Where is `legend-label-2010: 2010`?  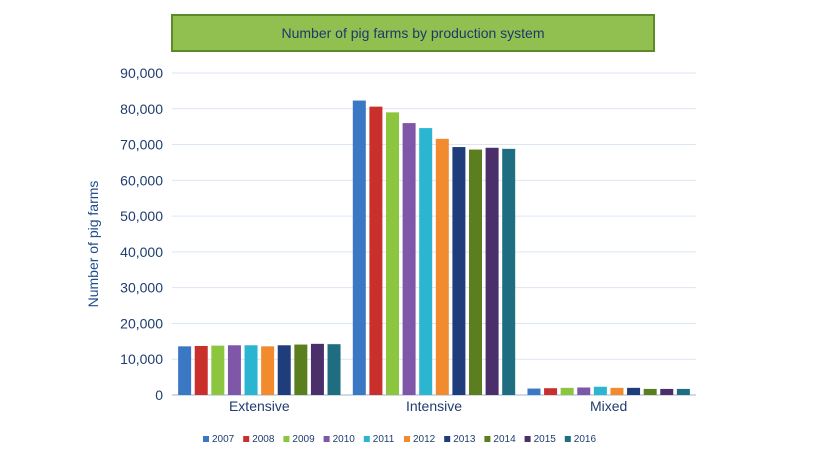
legend-label-2010: 2010 is located at coordinates (344, 439).